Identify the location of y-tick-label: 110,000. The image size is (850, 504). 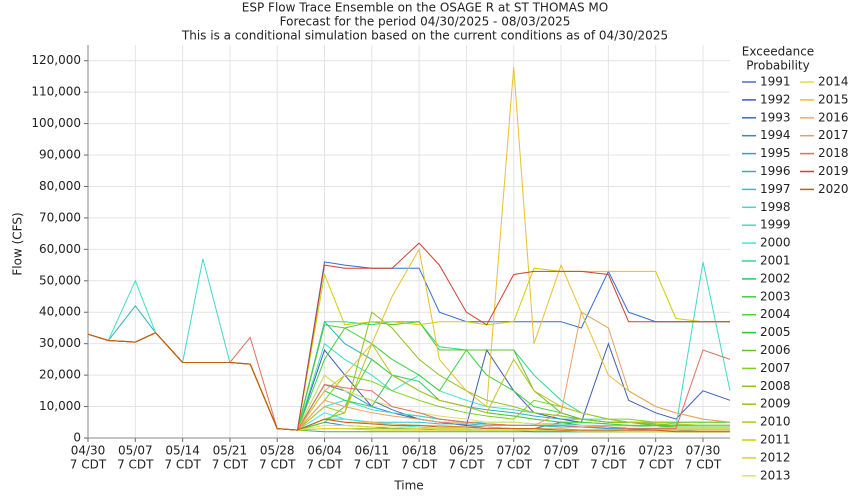
(56, 92).